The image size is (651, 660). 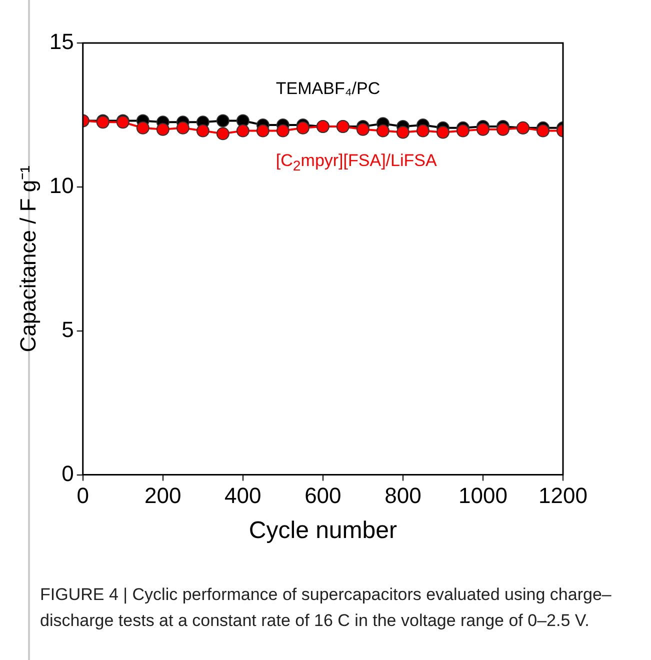 I want to click on x-tick-label: 800, so click(x=403, y=495).